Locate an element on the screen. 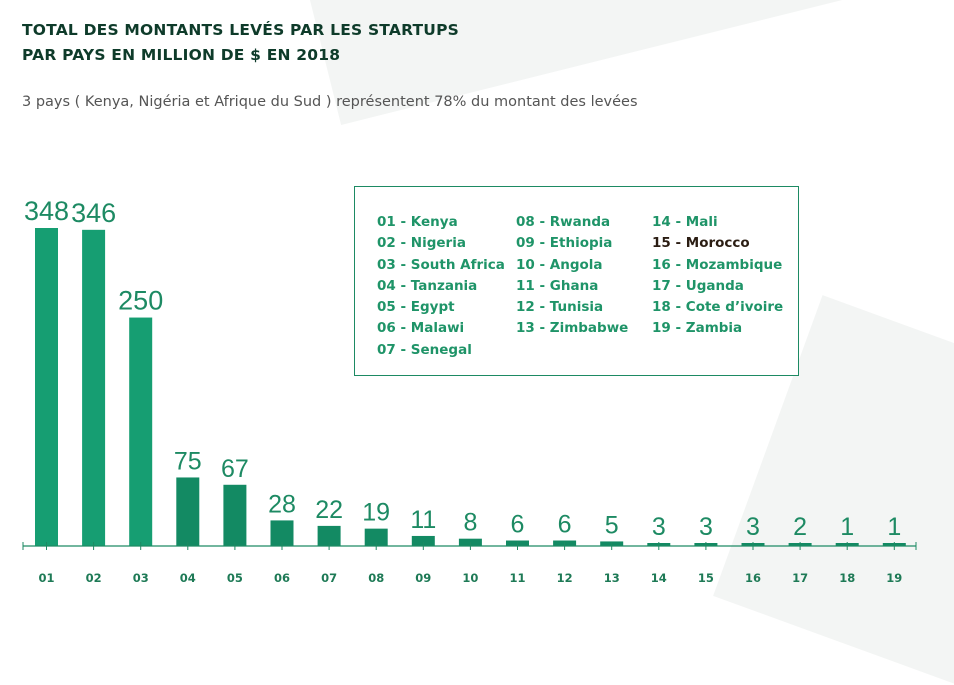 This screenshot has height=685, width=954. legend-item-19: 19 - Zambia is located at coordinates (697, 328).